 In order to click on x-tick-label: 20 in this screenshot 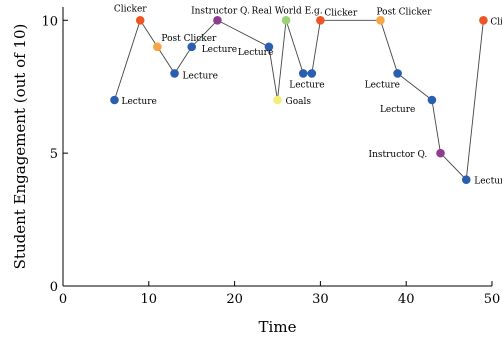, I will do `click(234, 299)`.